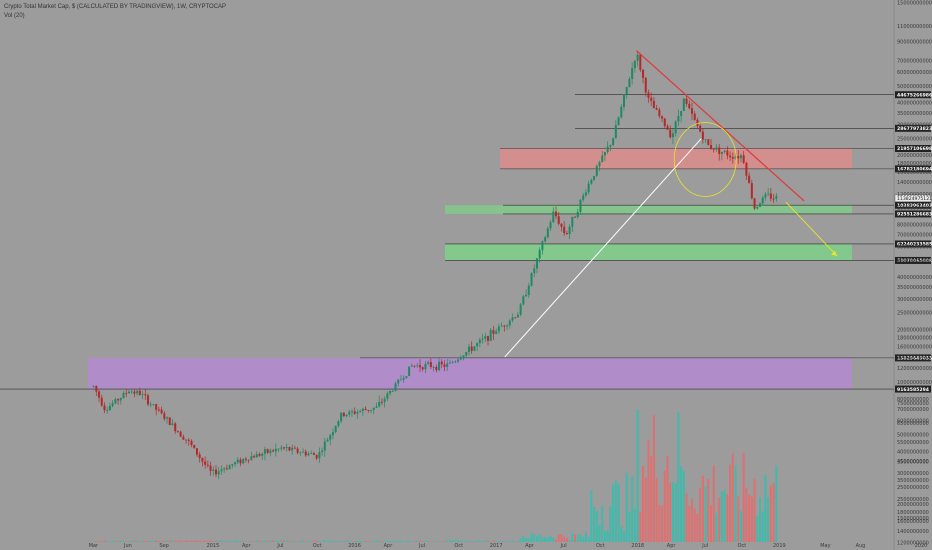  What do you see at coordinates (913, 500) in the screenshot?
I see `volume-tick-label: 2500000000` at bounding box center [913, 500].